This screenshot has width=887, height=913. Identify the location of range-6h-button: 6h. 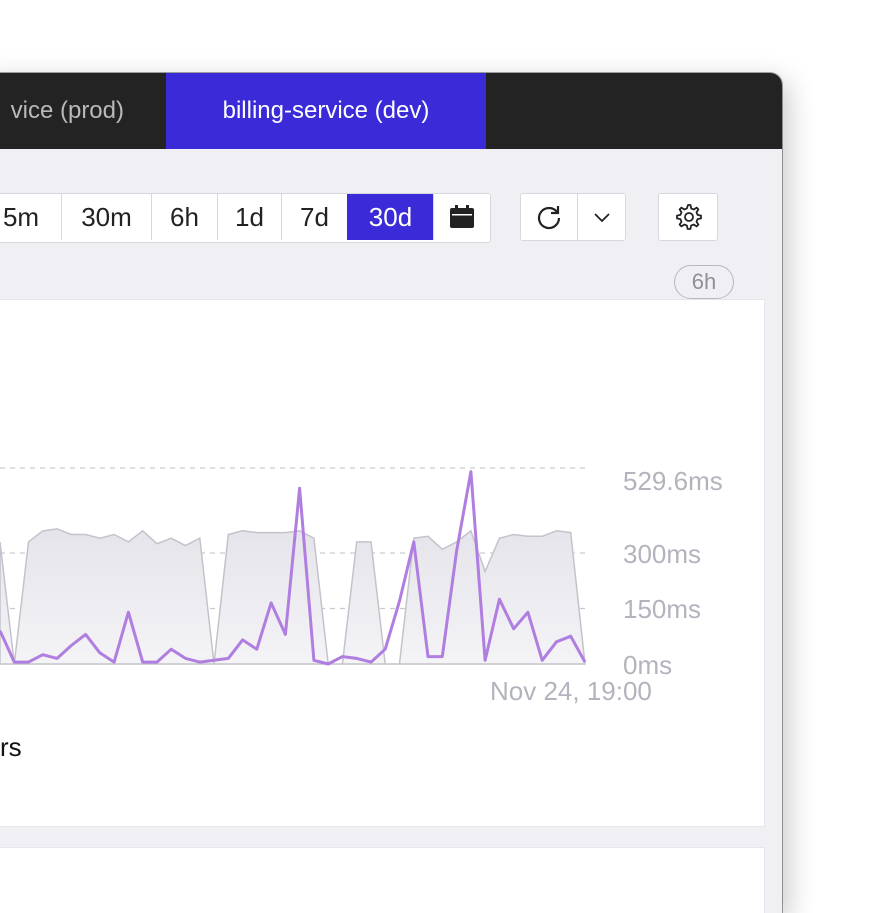
(184, 217).